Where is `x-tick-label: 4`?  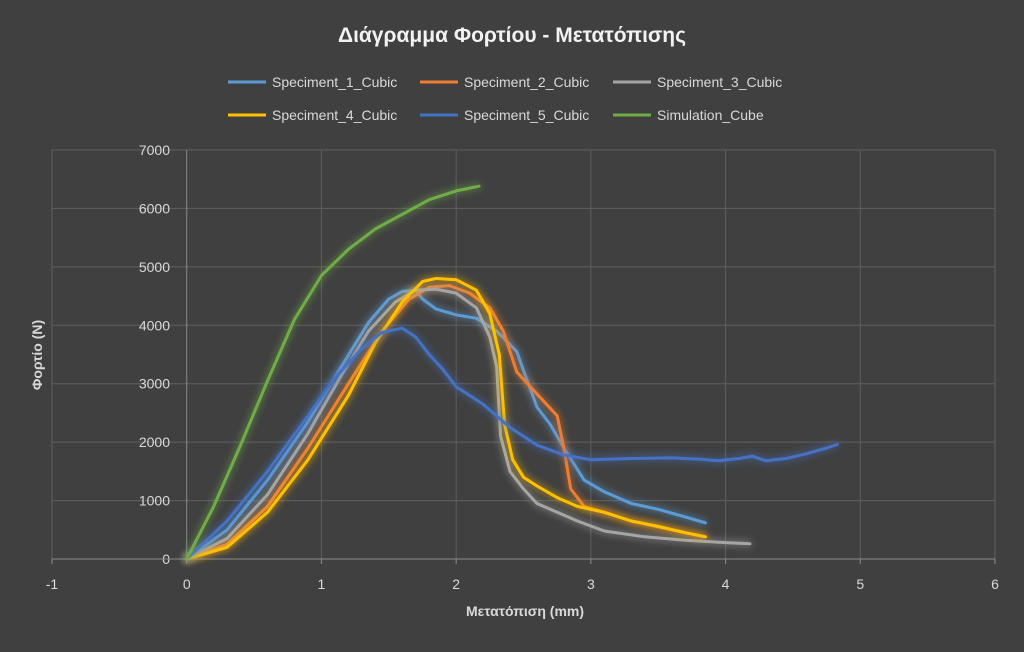
x-tick-label: 4 is located at coordinates (726, 584).